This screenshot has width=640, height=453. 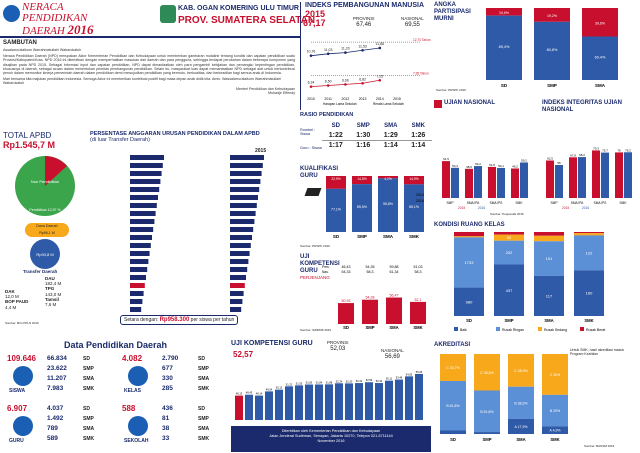 What do you see at coordinates (136, 441) in the screenshot?
I see `sekolah-label: SEKOLAH` at bounding box center [136, 441].